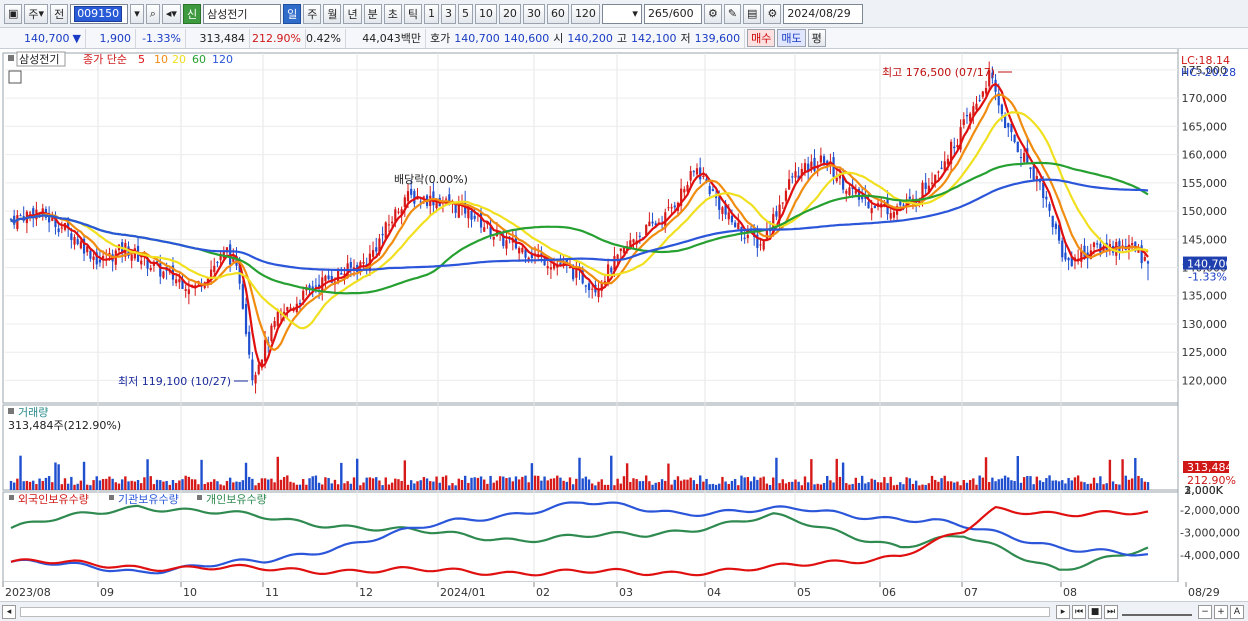 The width and height of the screenshot is (1248, 621). What do you see at coordinates (791, 38) in the screenshot?
I see `sell-button: 매도` at bounding box center [791, 38].